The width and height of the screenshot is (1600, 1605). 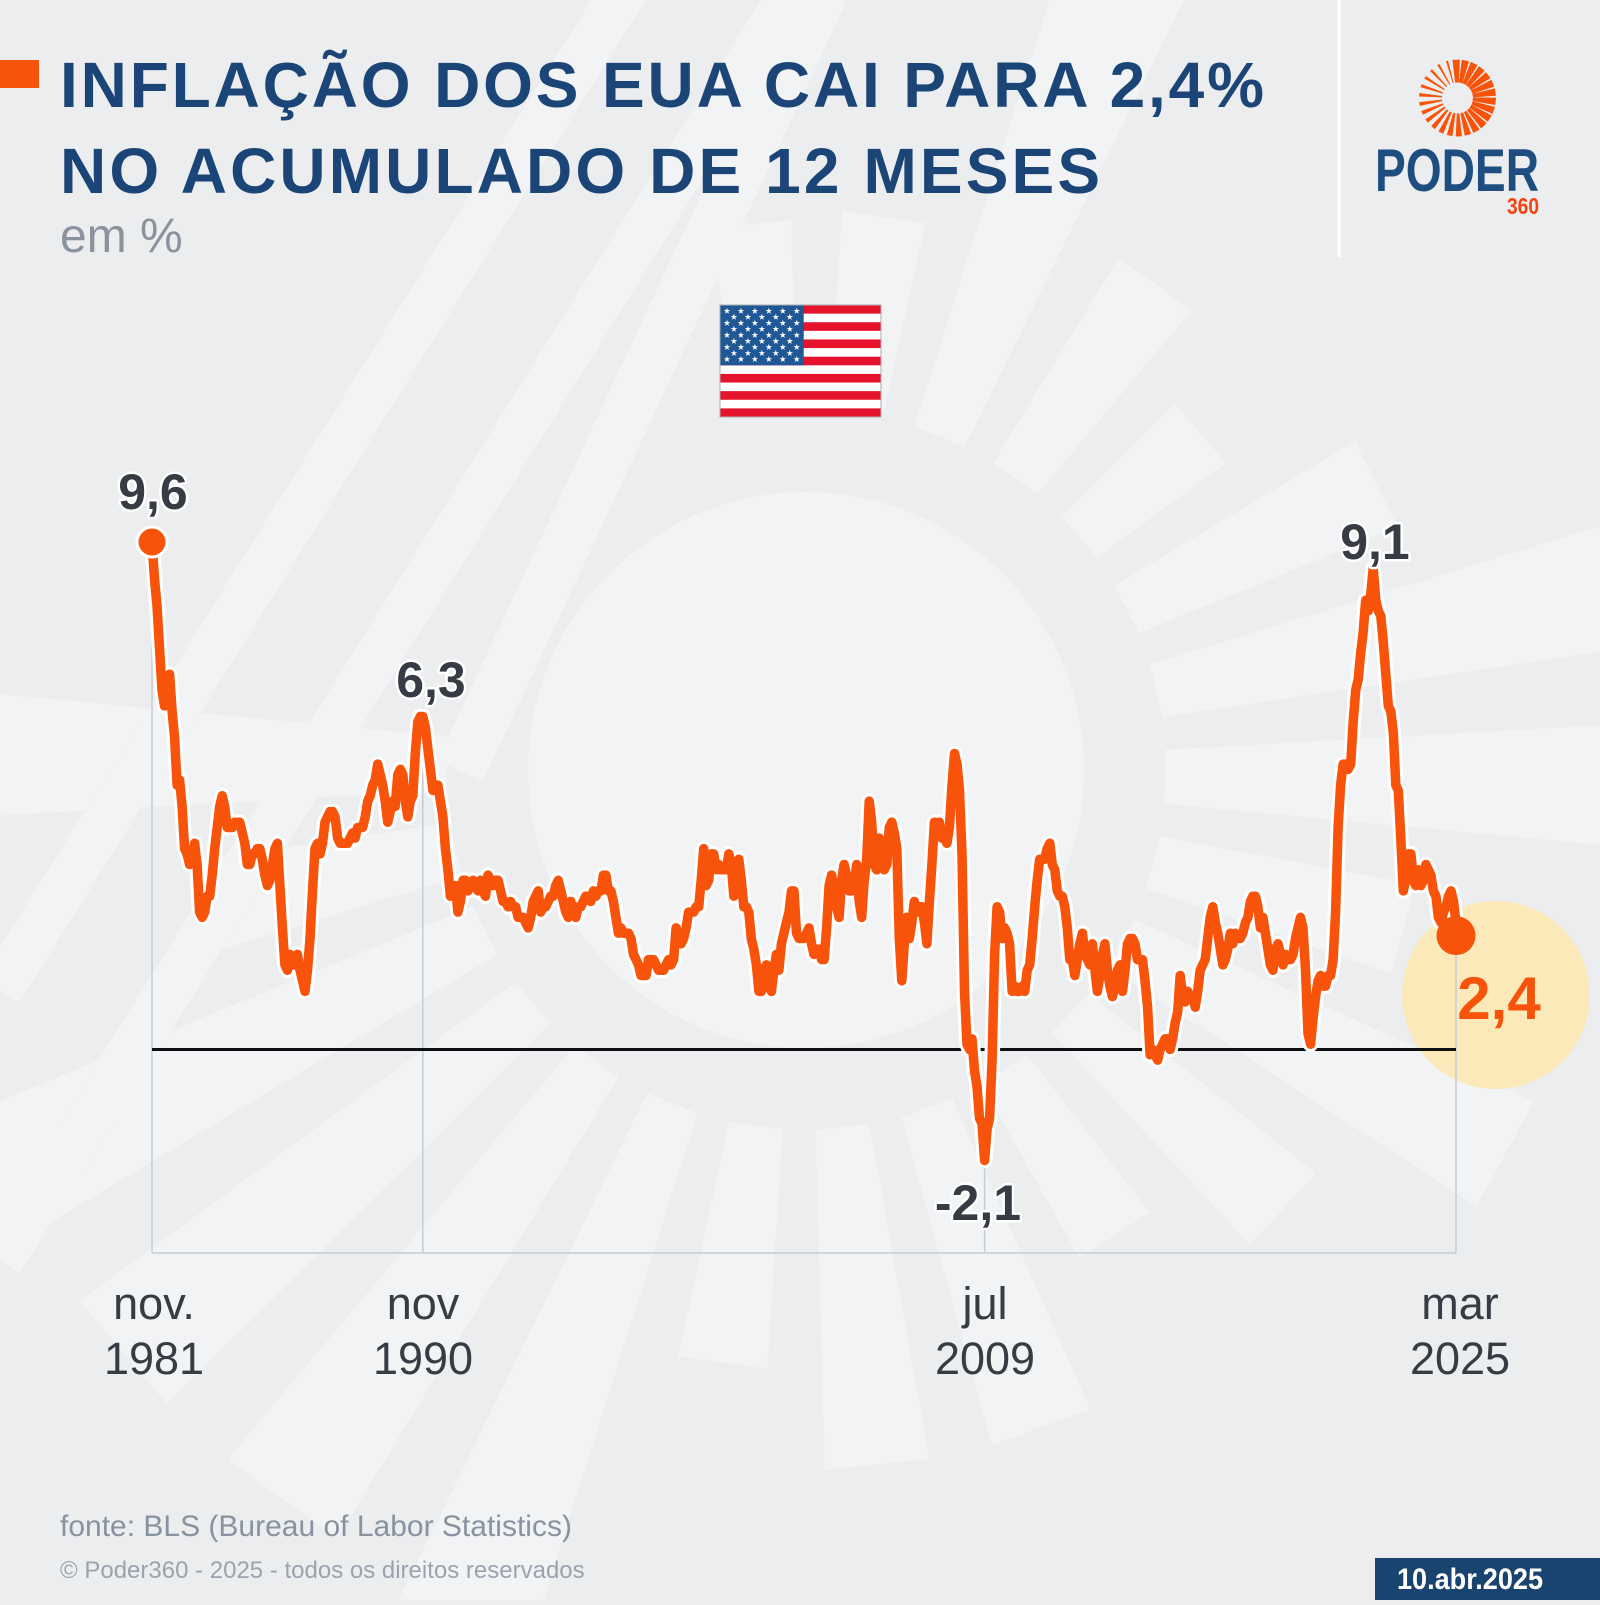 I want to click on svg-text: 9,1, so click(x=1375, y=542).